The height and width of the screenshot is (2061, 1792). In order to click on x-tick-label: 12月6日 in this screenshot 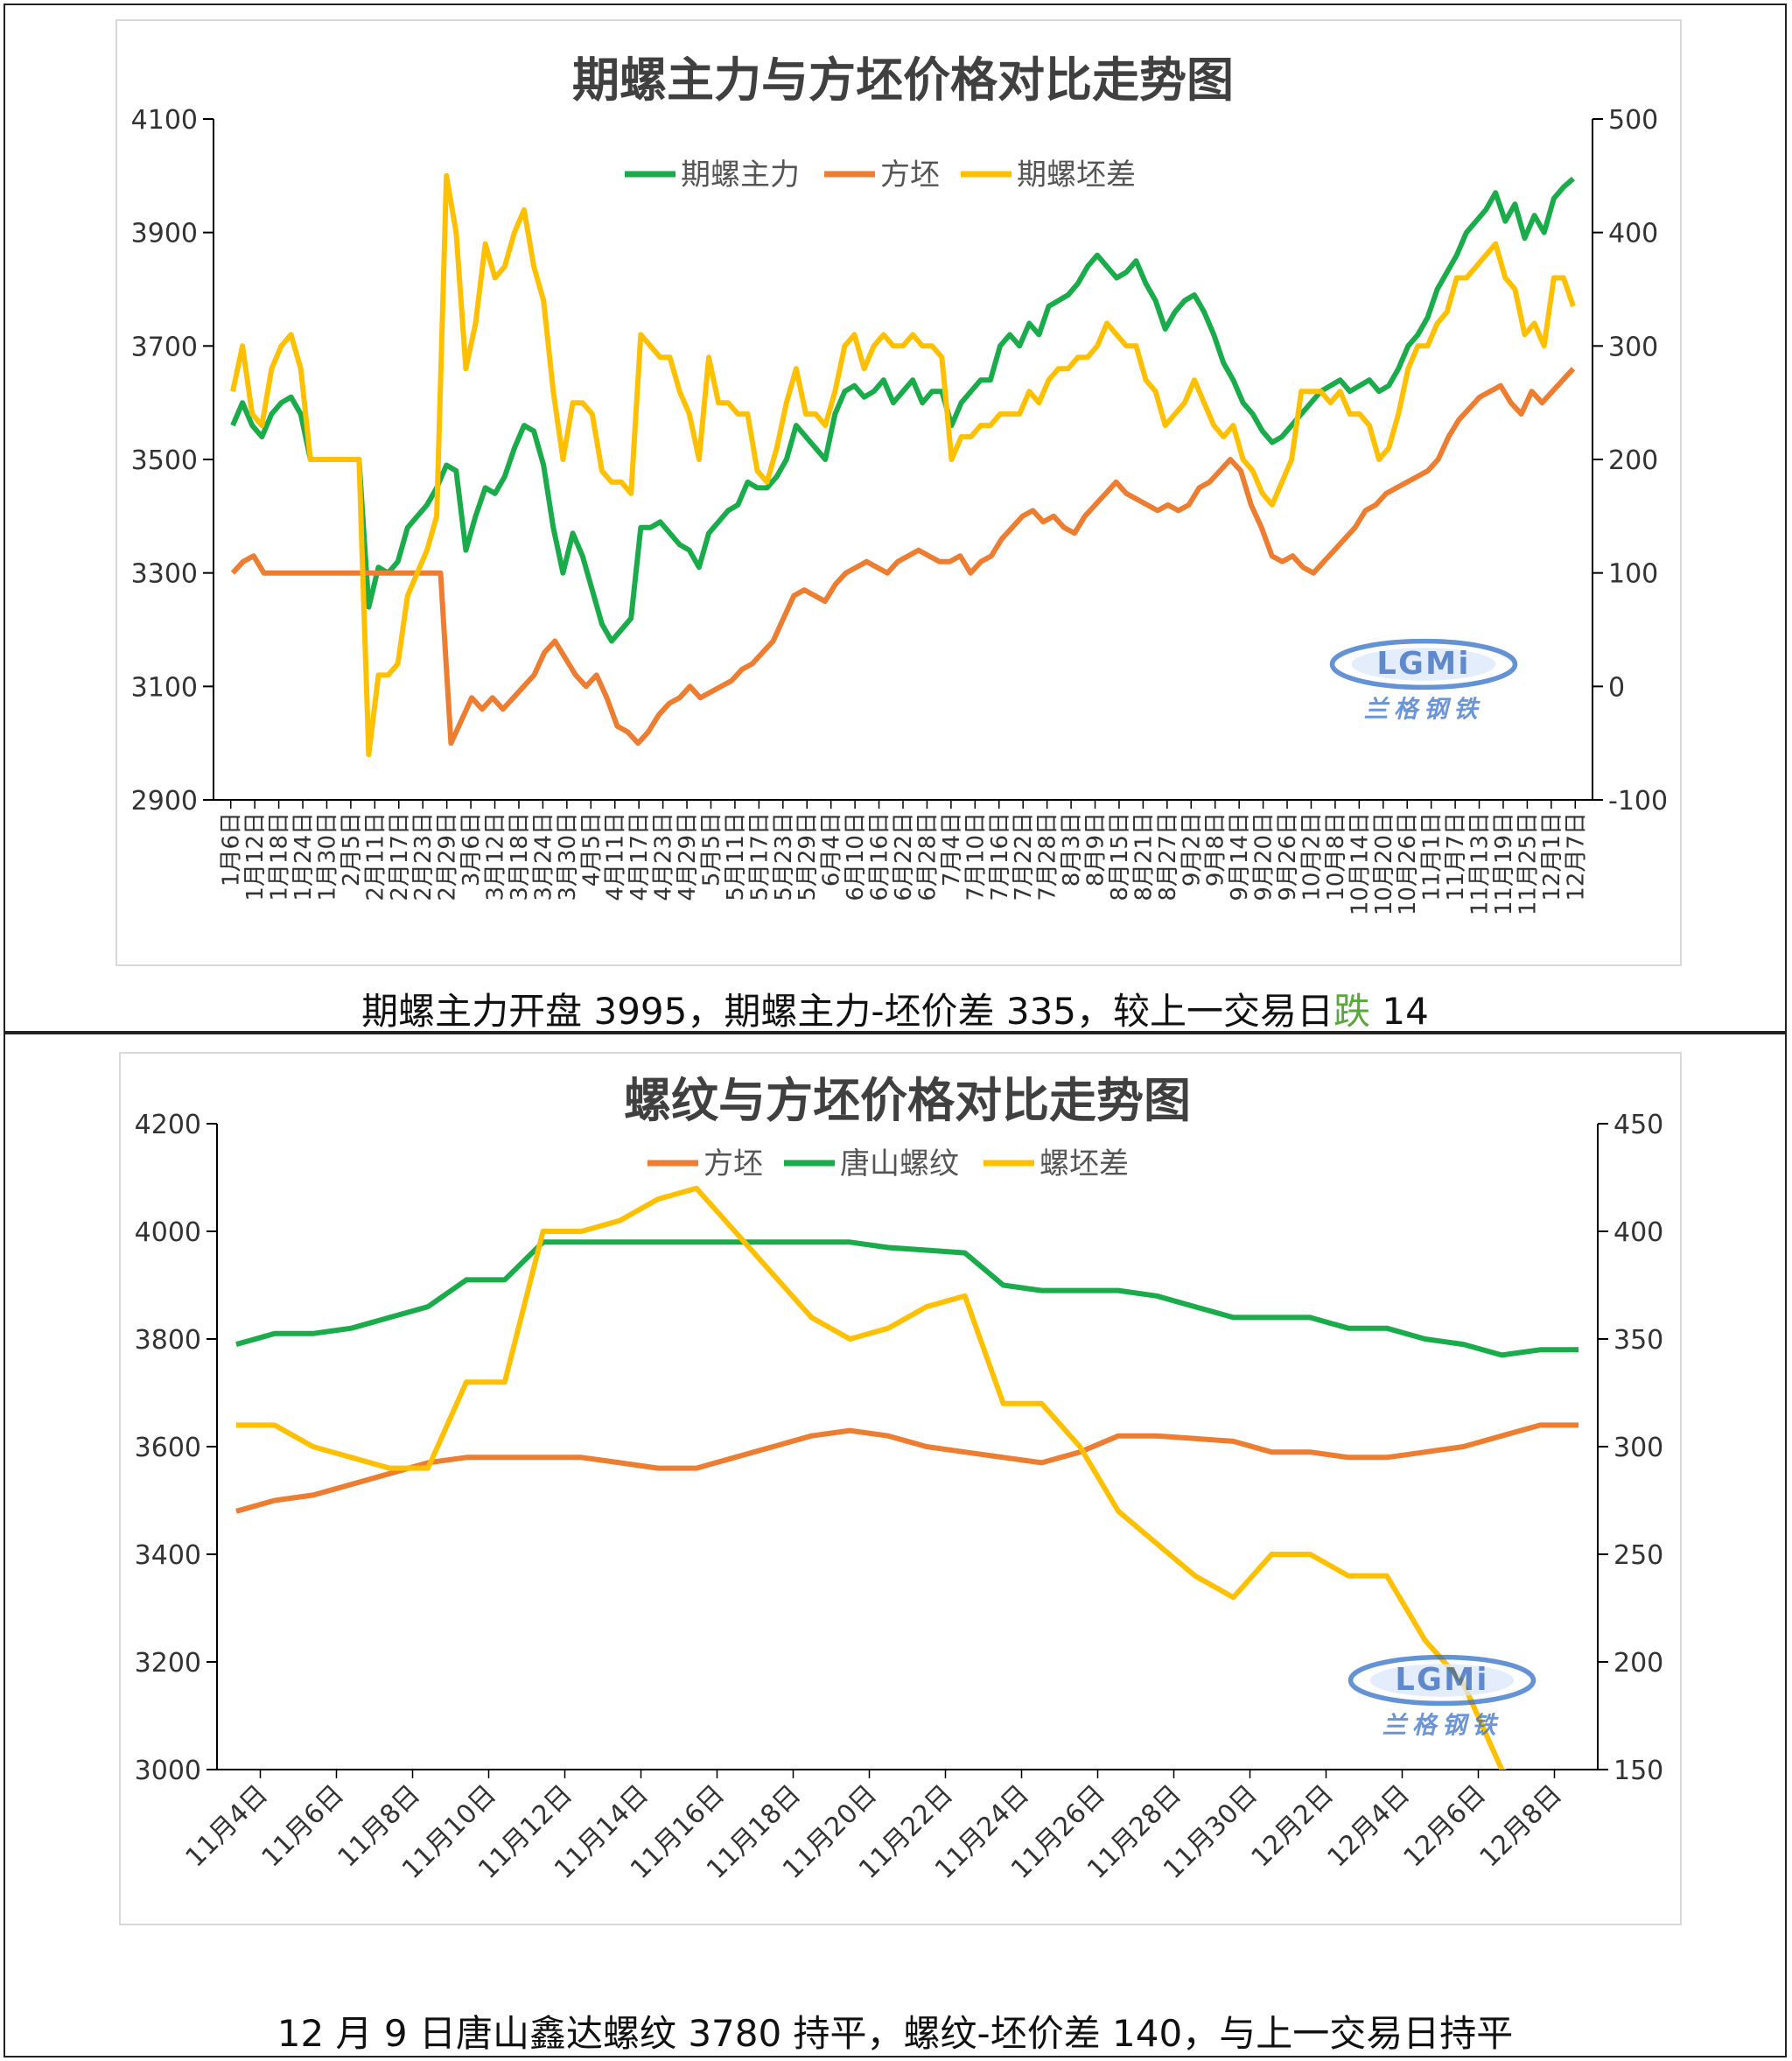, I will do `click(1444, 1826)`.